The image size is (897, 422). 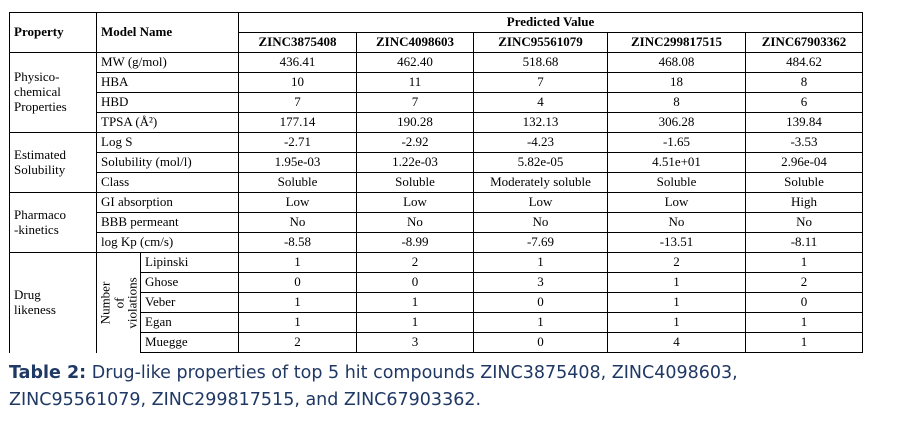 I want to click on value-cell: -4.23, so click(x=540, y=142).